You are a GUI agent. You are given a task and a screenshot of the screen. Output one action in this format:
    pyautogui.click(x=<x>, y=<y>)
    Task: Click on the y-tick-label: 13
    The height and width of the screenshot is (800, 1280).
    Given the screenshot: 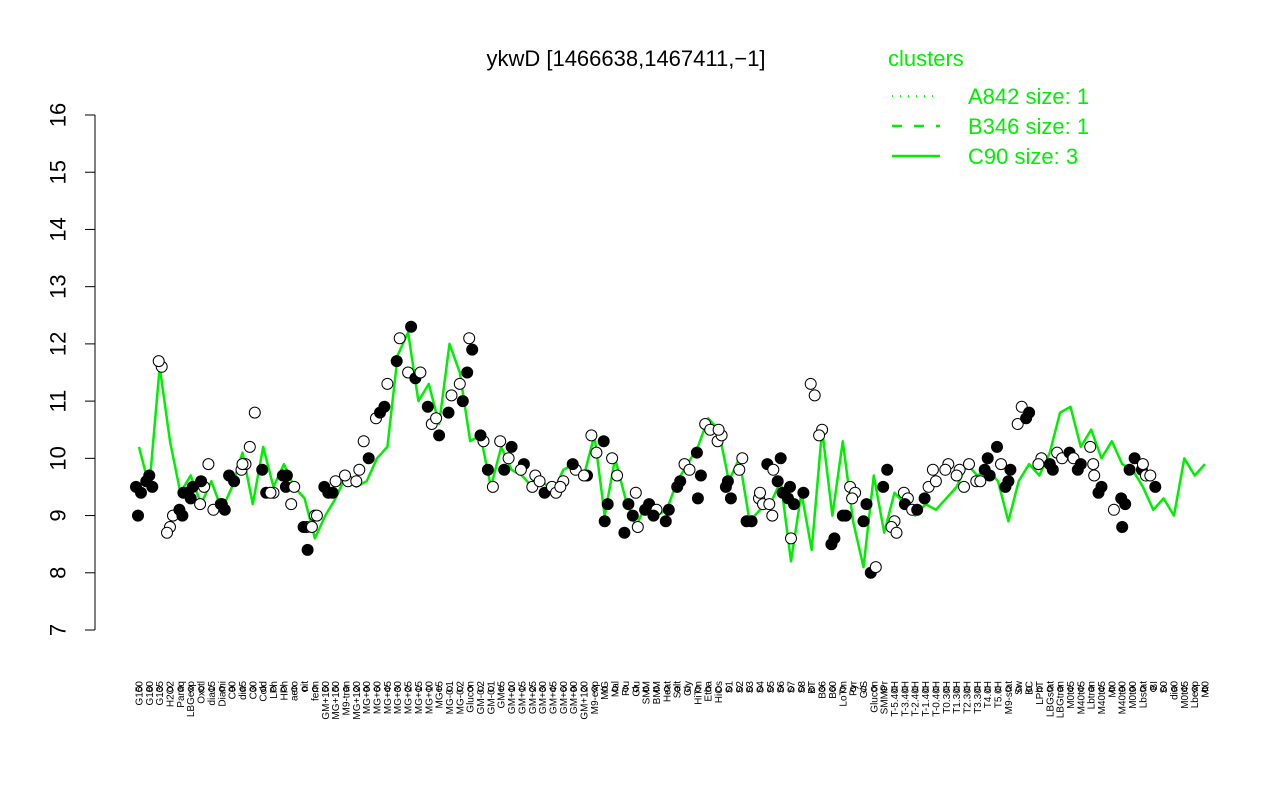 What is the action you would take?
    pyautogui.click(x=58, y=286)
    